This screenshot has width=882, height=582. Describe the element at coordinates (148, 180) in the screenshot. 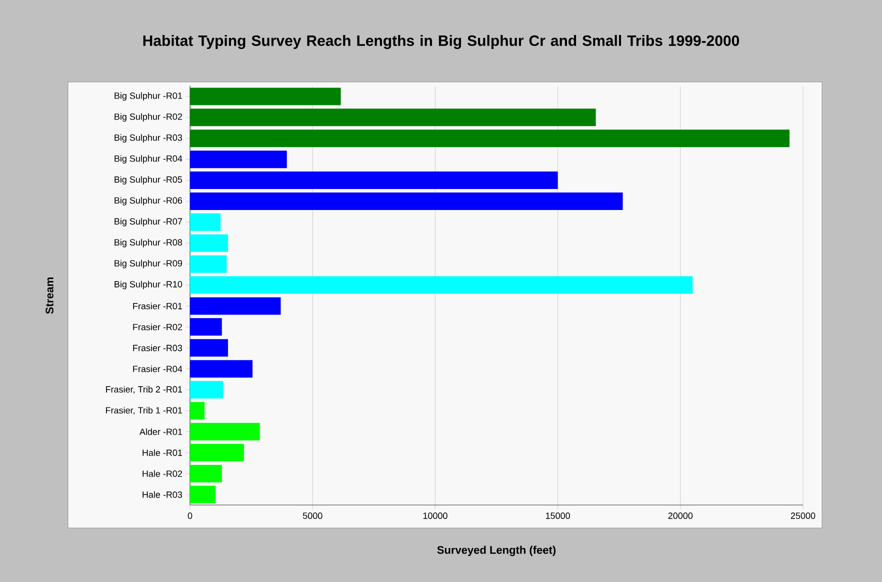

I see `y-tick-label: Big Sulphur -R05` at that location.